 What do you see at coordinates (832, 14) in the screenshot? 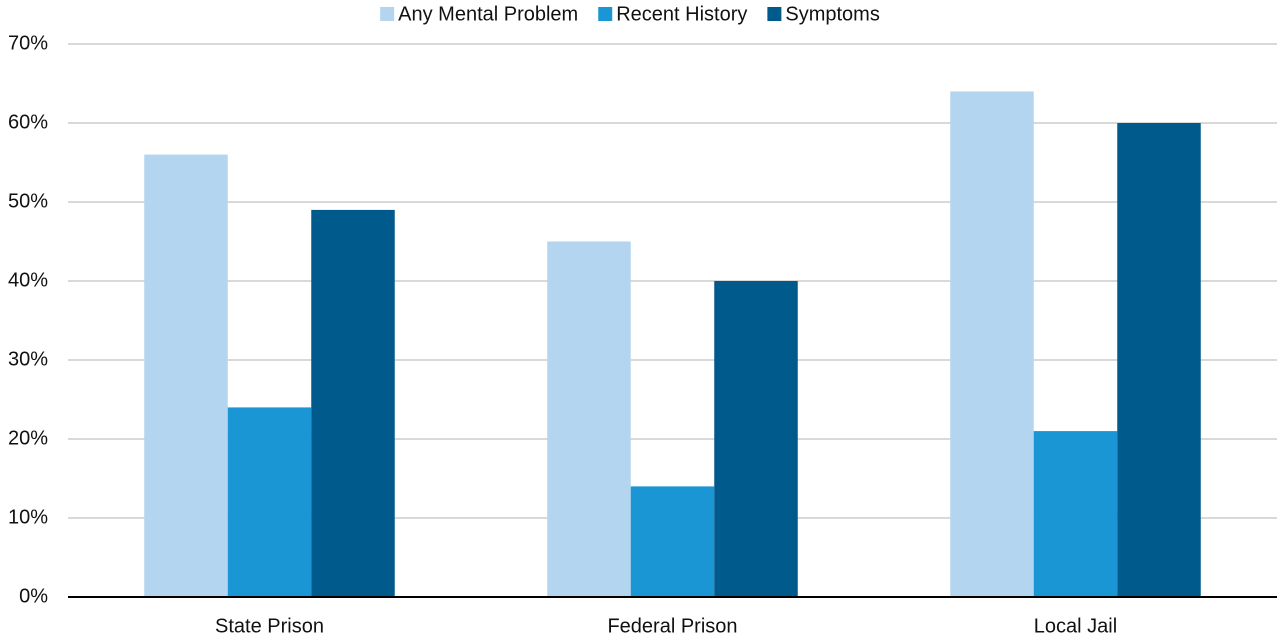
I see `legend-label: Symptoms` at bounding box center [832, 14].